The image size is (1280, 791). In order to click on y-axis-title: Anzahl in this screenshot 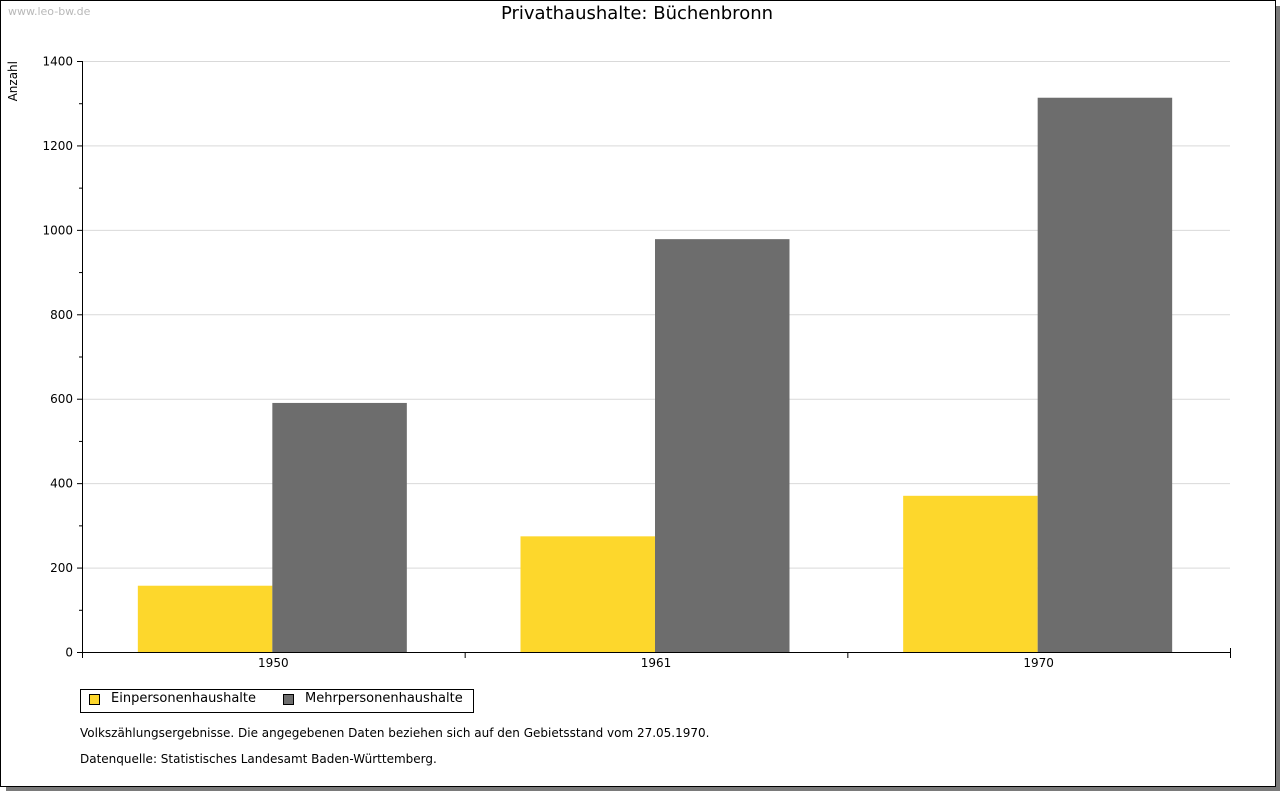, I will do `click(13, 81)`.